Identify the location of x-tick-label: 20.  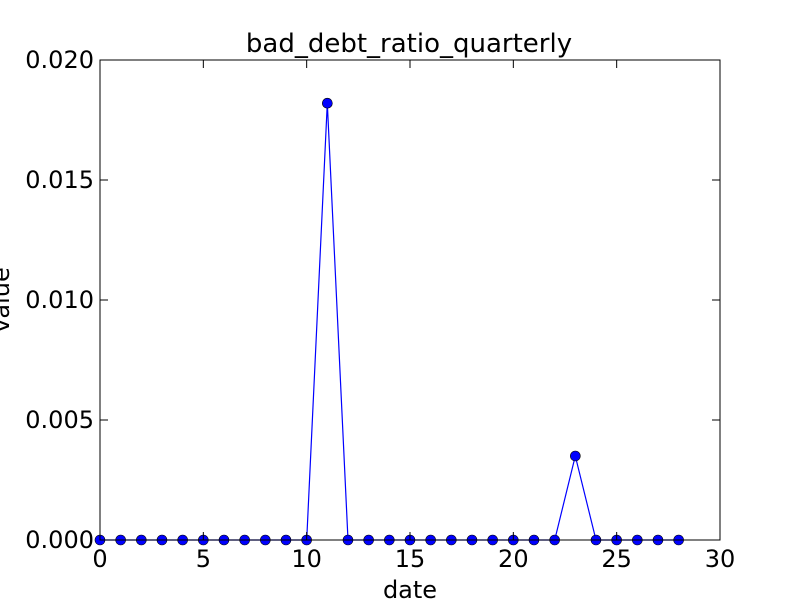
(513, 559).